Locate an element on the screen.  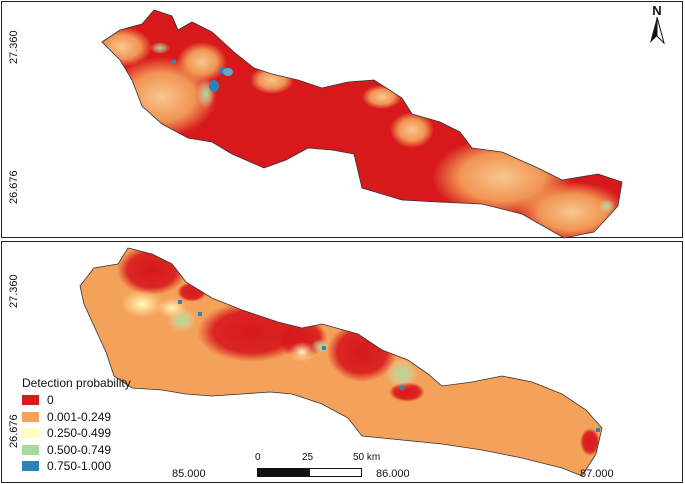
legend-label: 0.001-0.249 is located at coordinates (79, 416).